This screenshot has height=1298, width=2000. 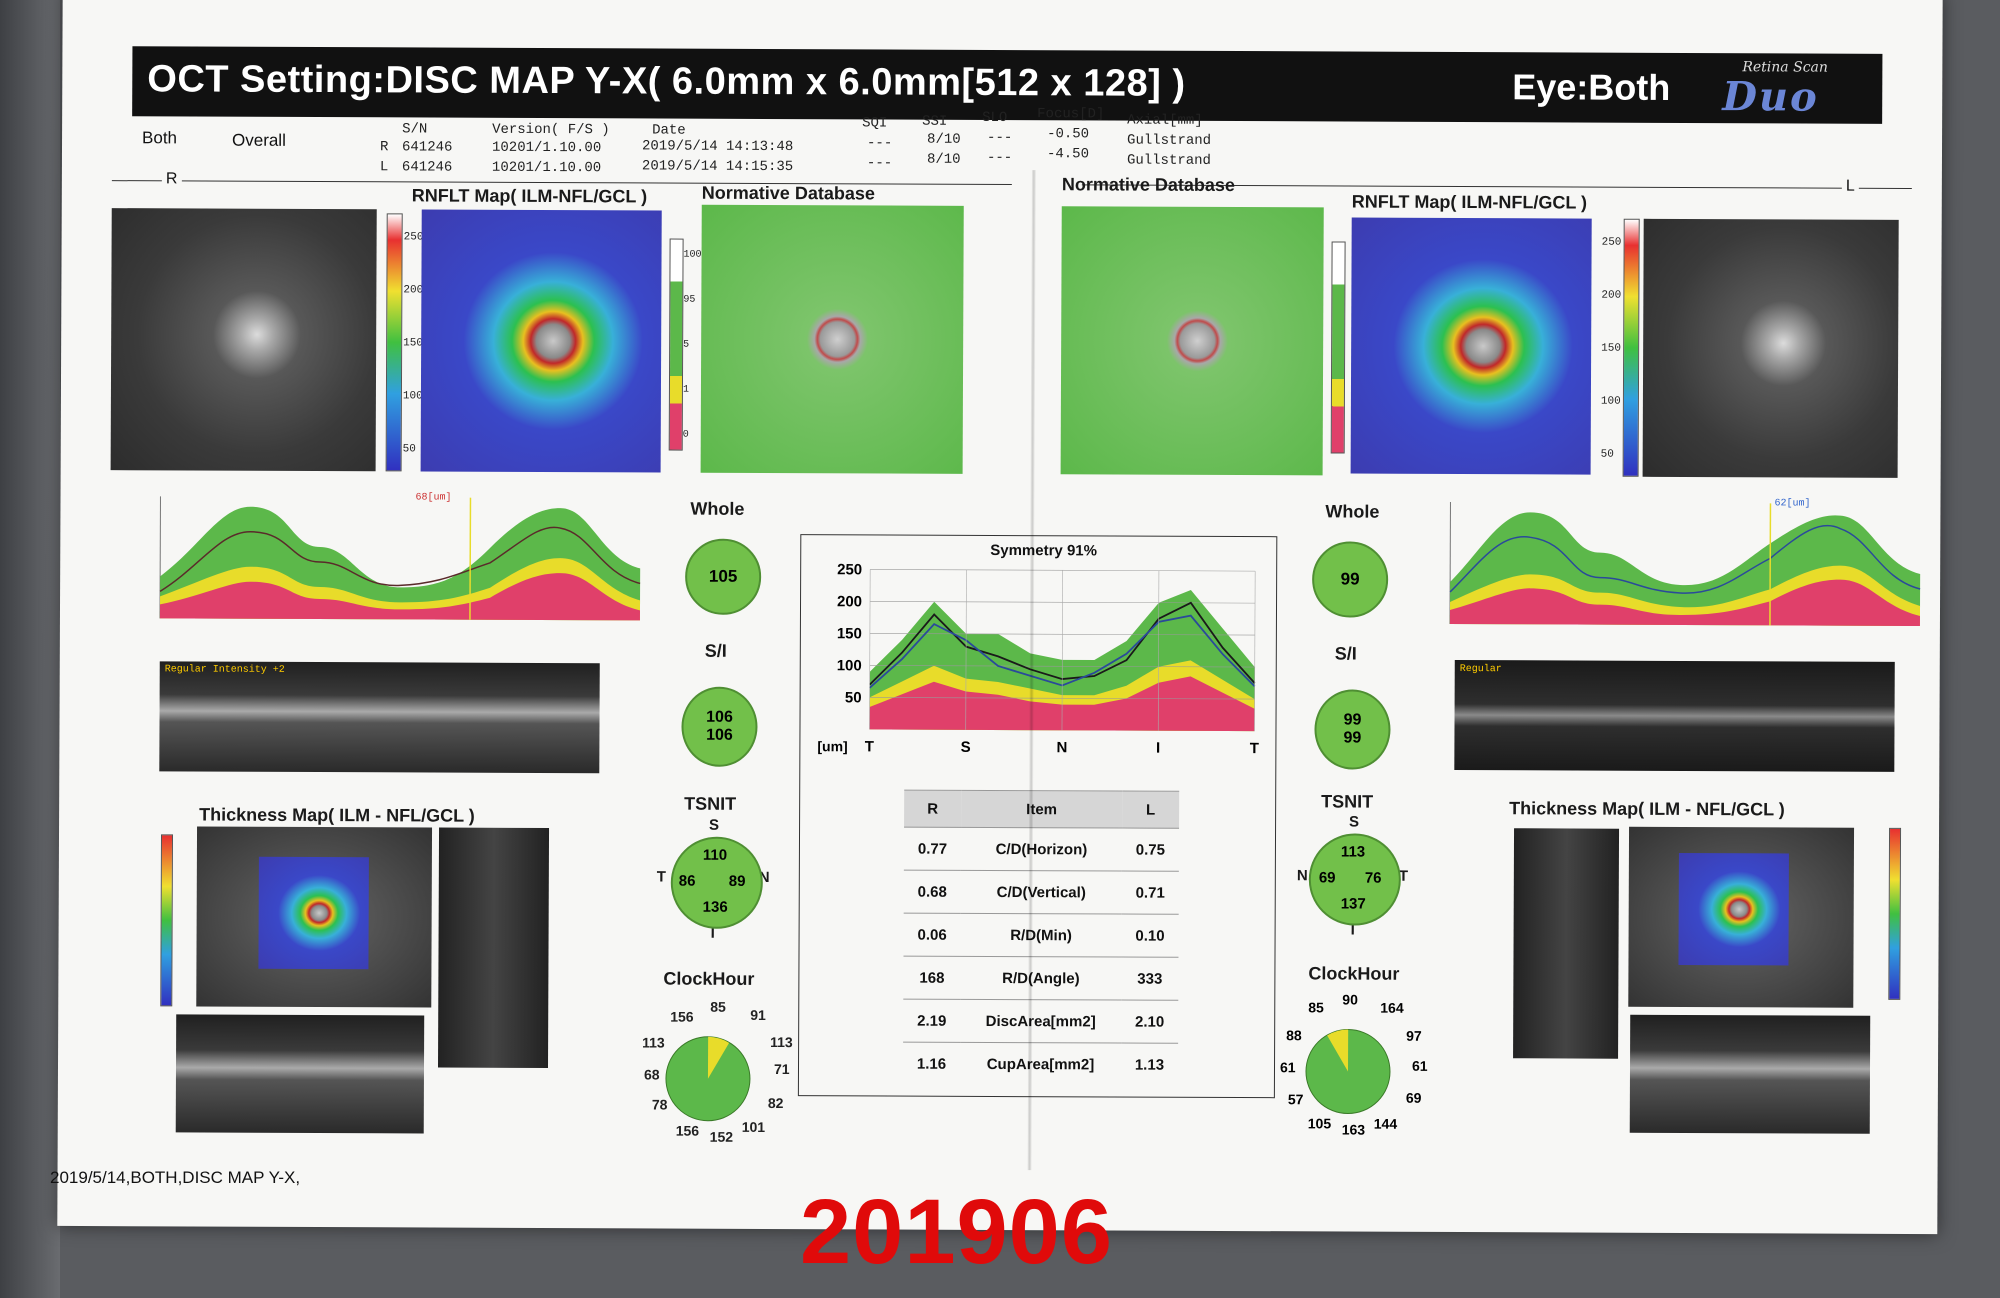 What do you see at coordinates (224, 670) in the screenshot?
I see `right-oct-label: Regular Intensity +2` at bounding box center [224, 670].